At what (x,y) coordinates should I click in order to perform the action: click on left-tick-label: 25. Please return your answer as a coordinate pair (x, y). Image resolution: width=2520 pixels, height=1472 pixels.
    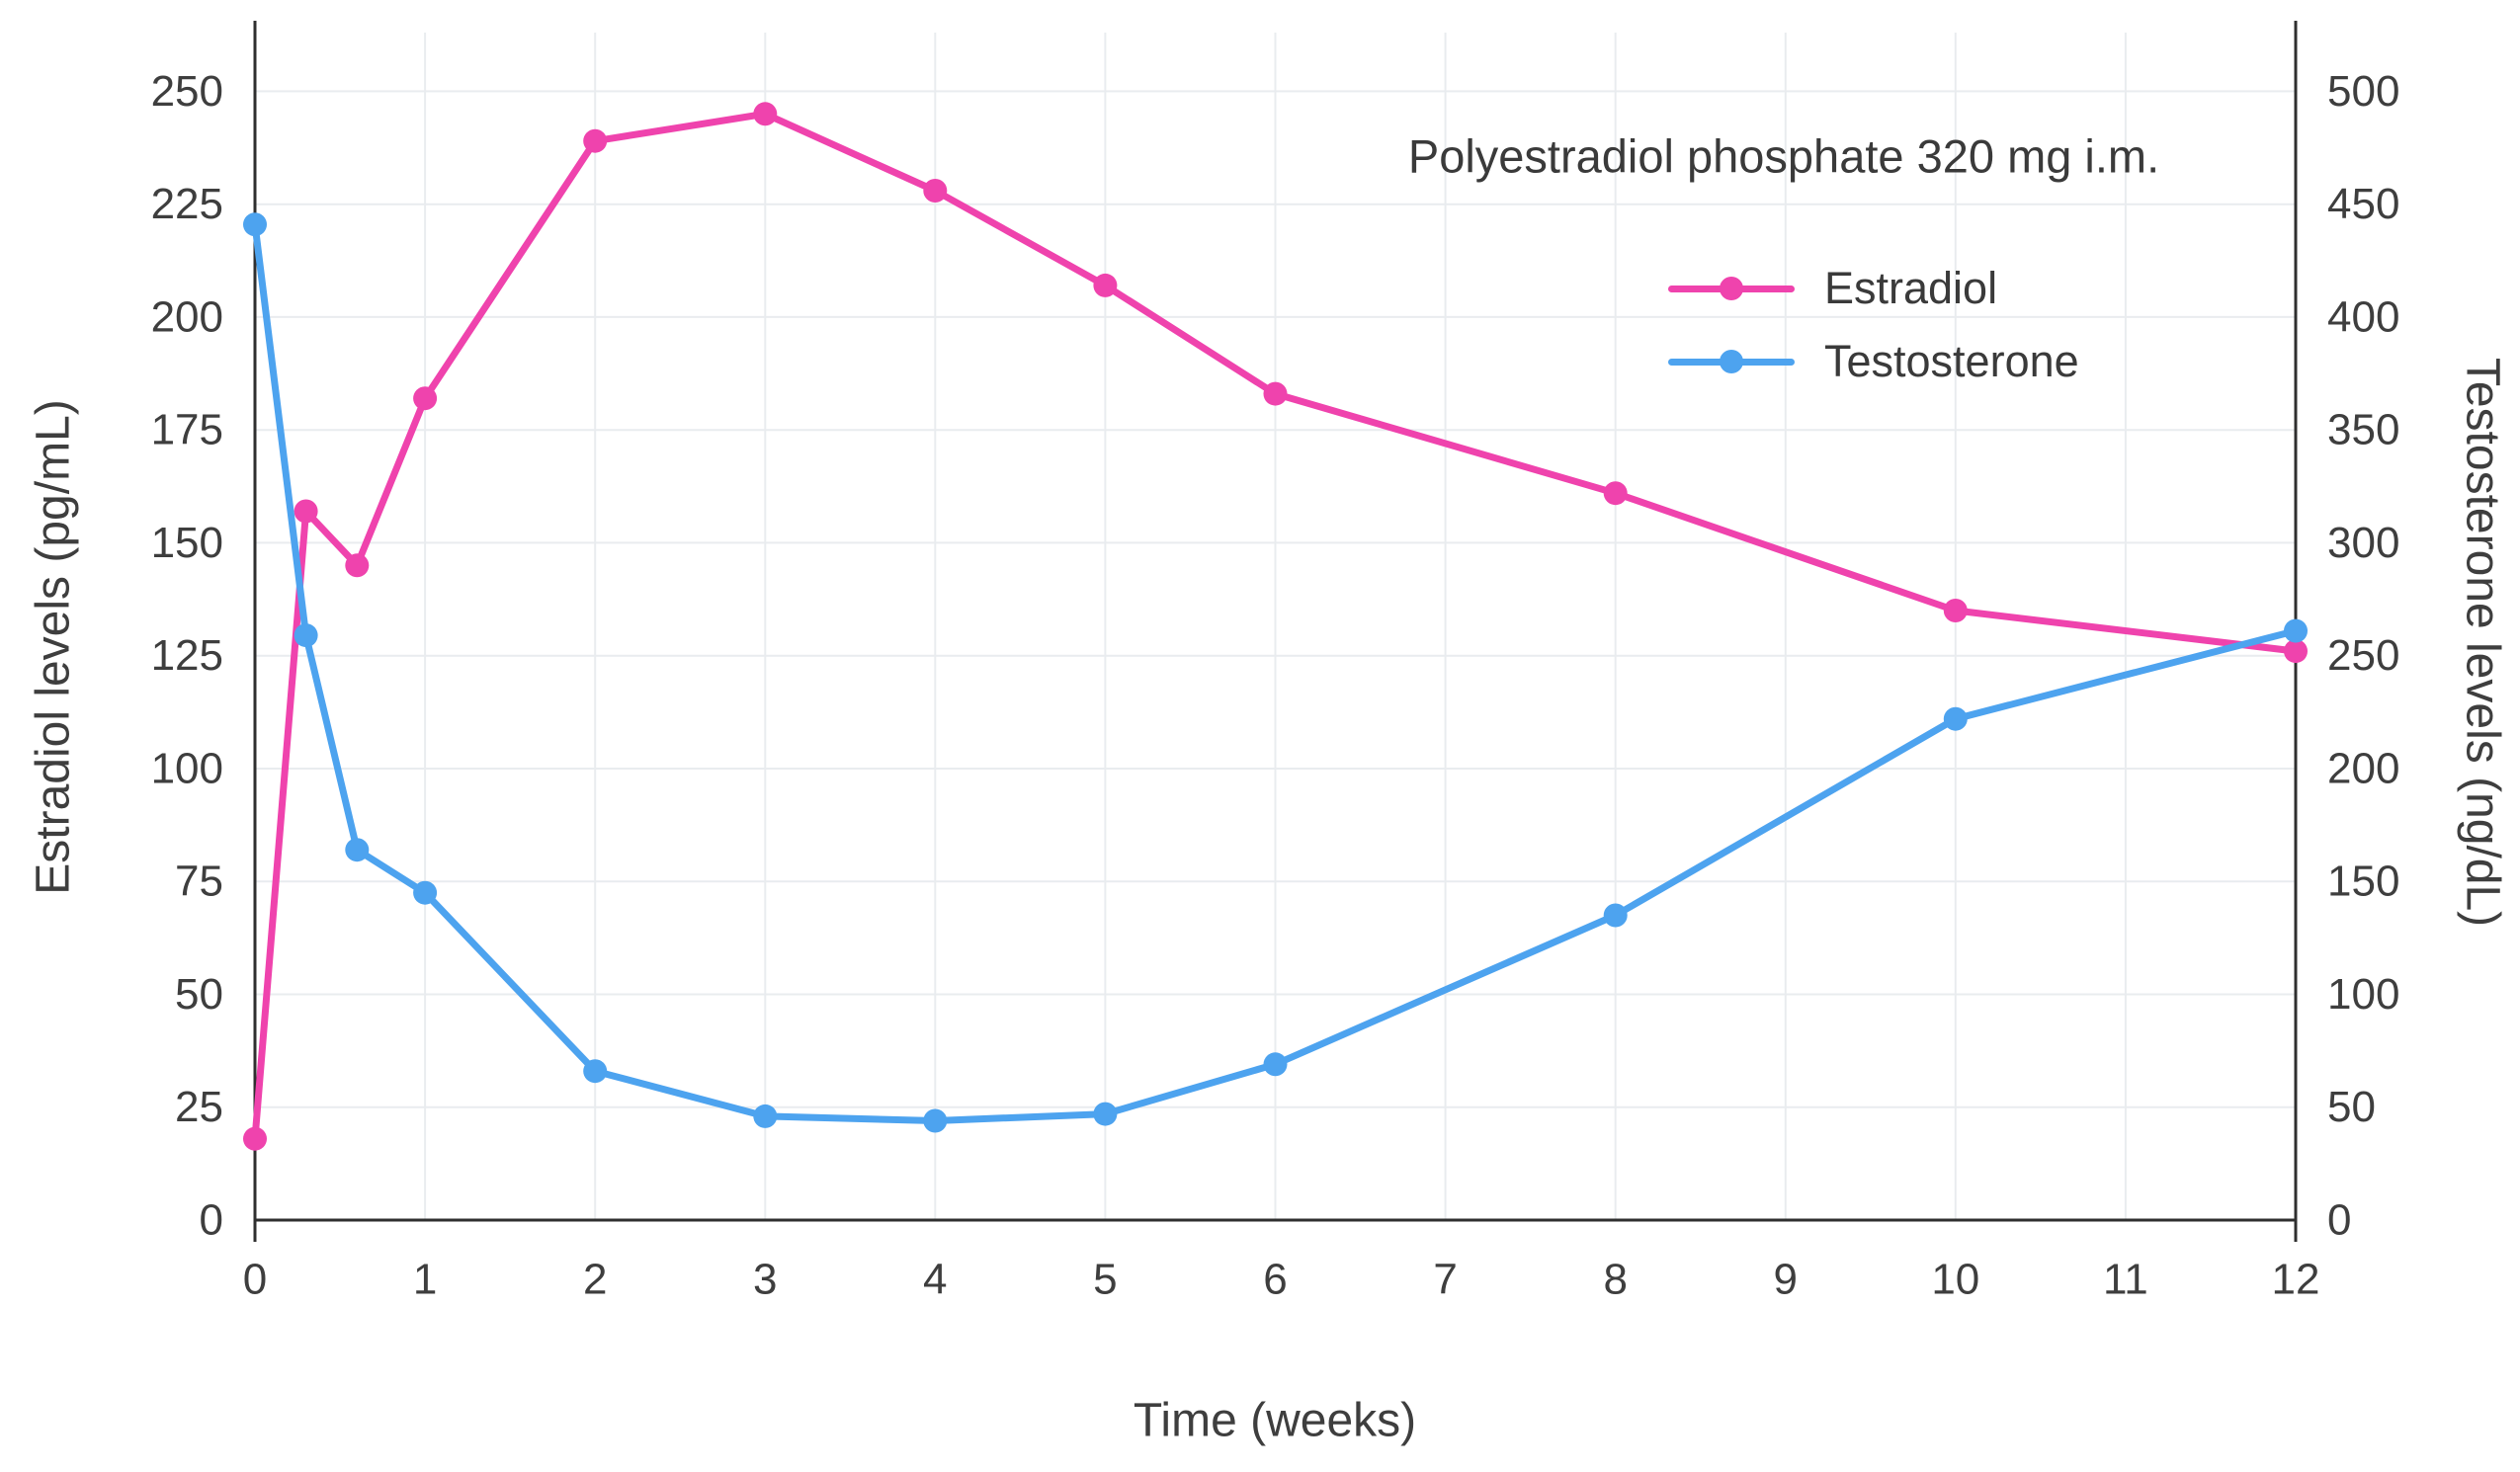
    Looking at the image, I should click on (199, 1107).